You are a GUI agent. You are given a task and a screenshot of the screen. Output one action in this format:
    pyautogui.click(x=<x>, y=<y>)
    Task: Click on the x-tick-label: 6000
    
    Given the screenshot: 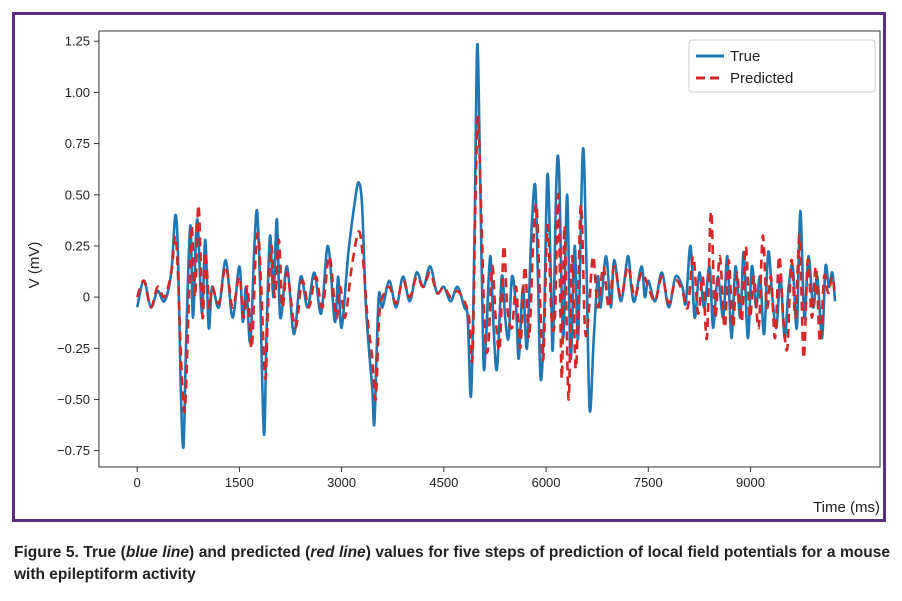 What is the action you would take?
    pyautogui.click(x=546, y=482)
    